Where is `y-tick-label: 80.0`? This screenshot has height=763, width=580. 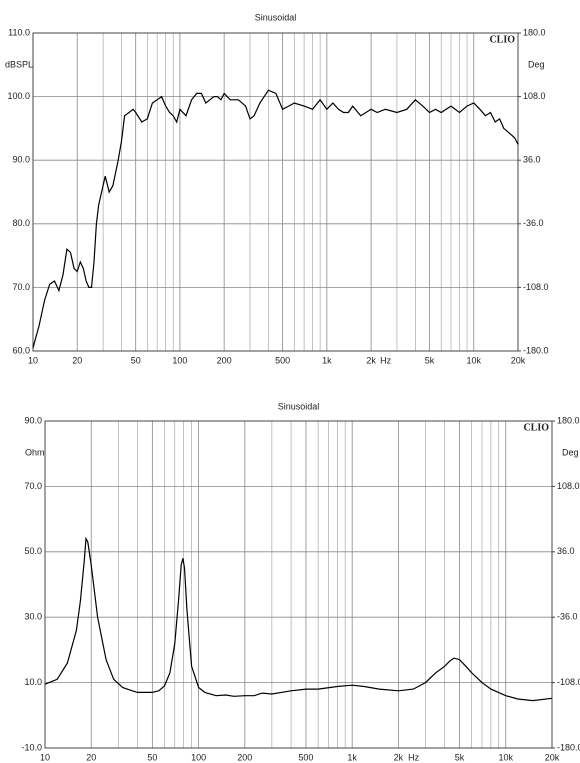
y-tick-label: 80.0 is located at coordinates (21, 223).